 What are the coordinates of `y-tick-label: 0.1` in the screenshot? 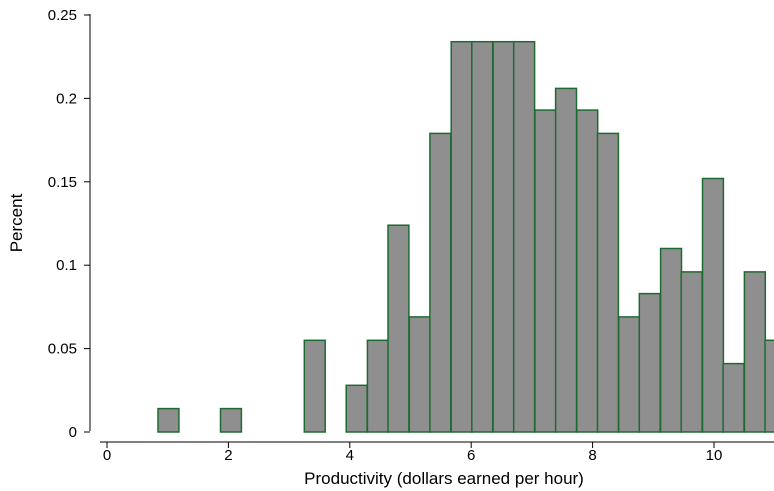 It's located at (66, 265).